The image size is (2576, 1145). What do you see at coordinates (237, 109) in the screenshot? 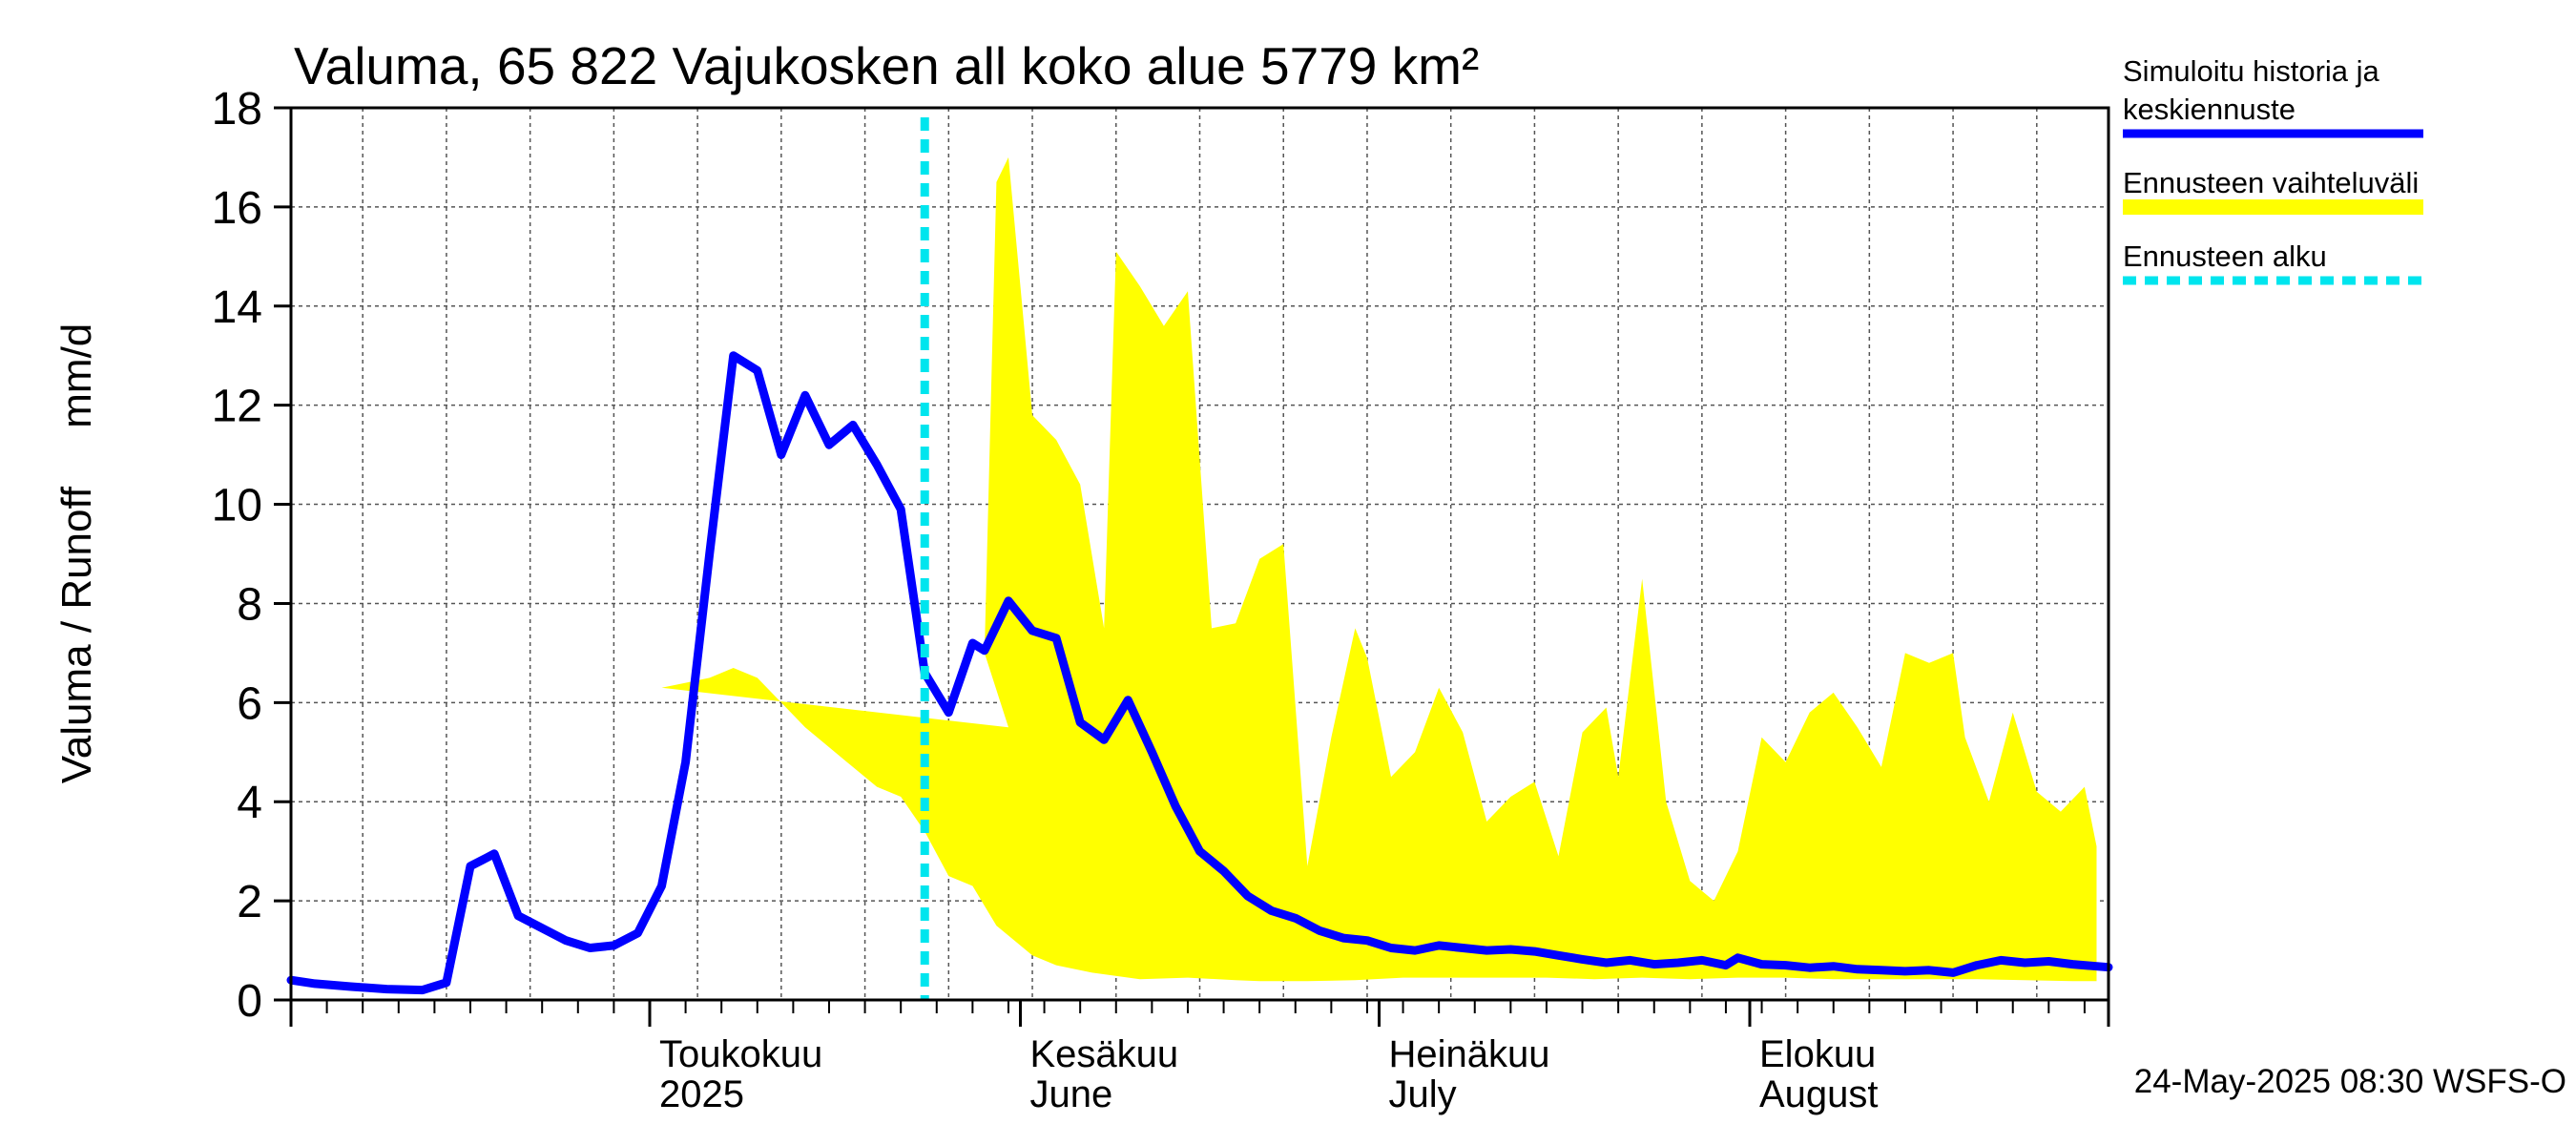
I see `y-tick-label: 18` at bounding box center [237, 109].